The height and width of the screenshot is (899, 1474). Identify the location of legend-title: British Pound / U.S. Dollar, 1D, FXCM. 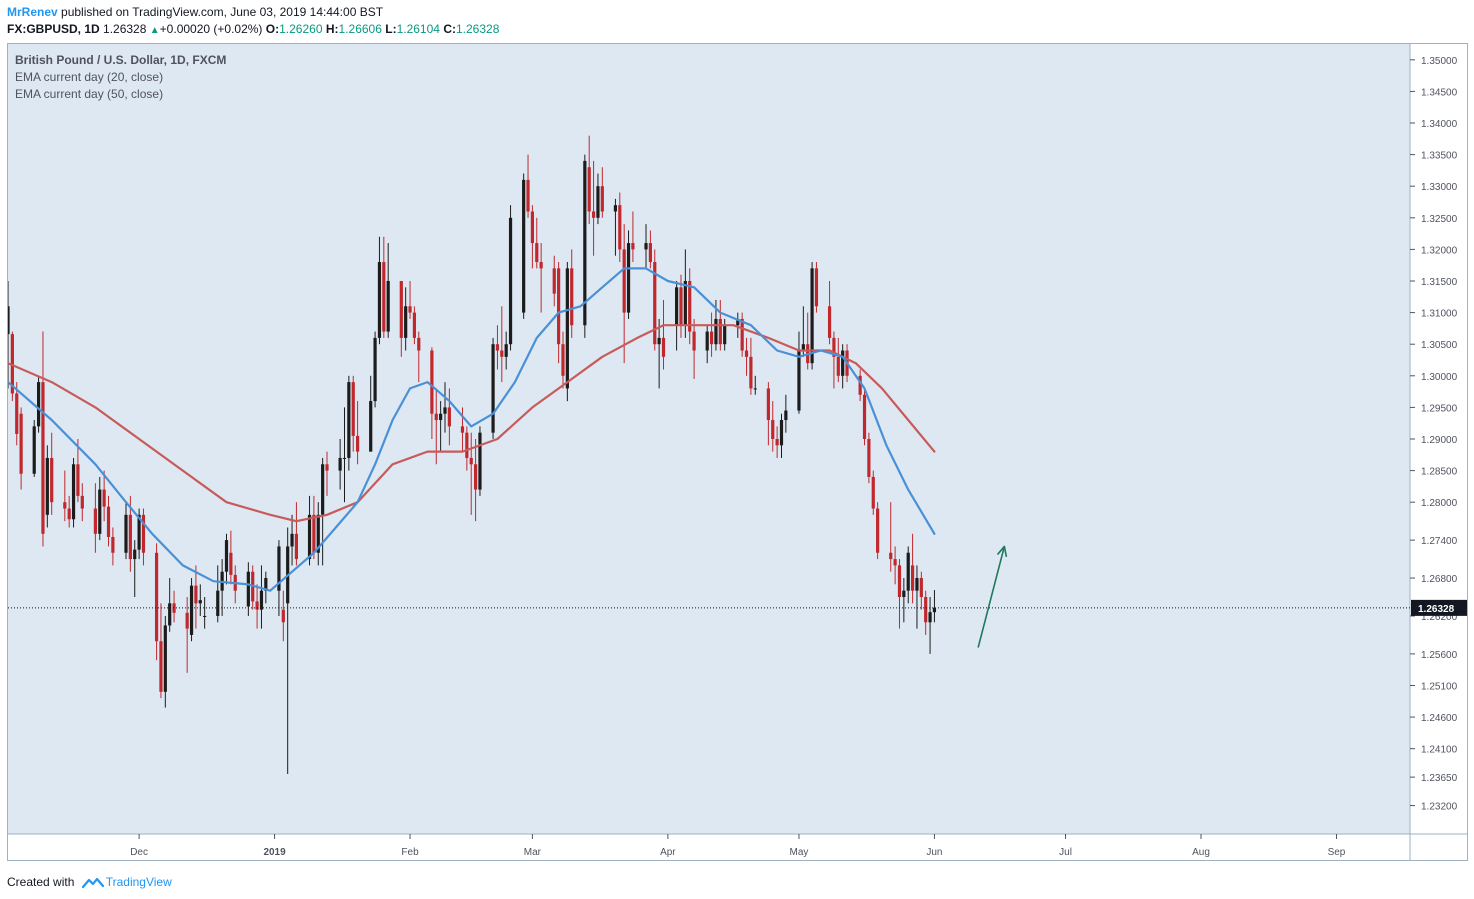
(121, 60).